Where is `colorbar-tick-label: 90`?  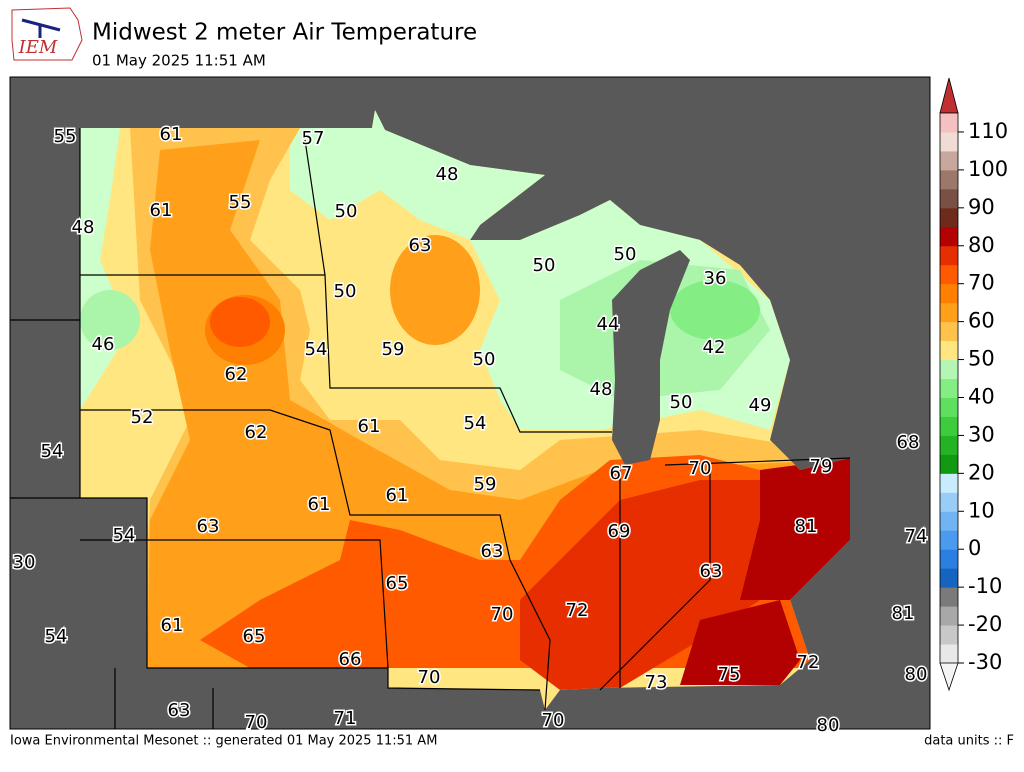
colorbar-tick-label: 90 is located at coordinates (981, 207).